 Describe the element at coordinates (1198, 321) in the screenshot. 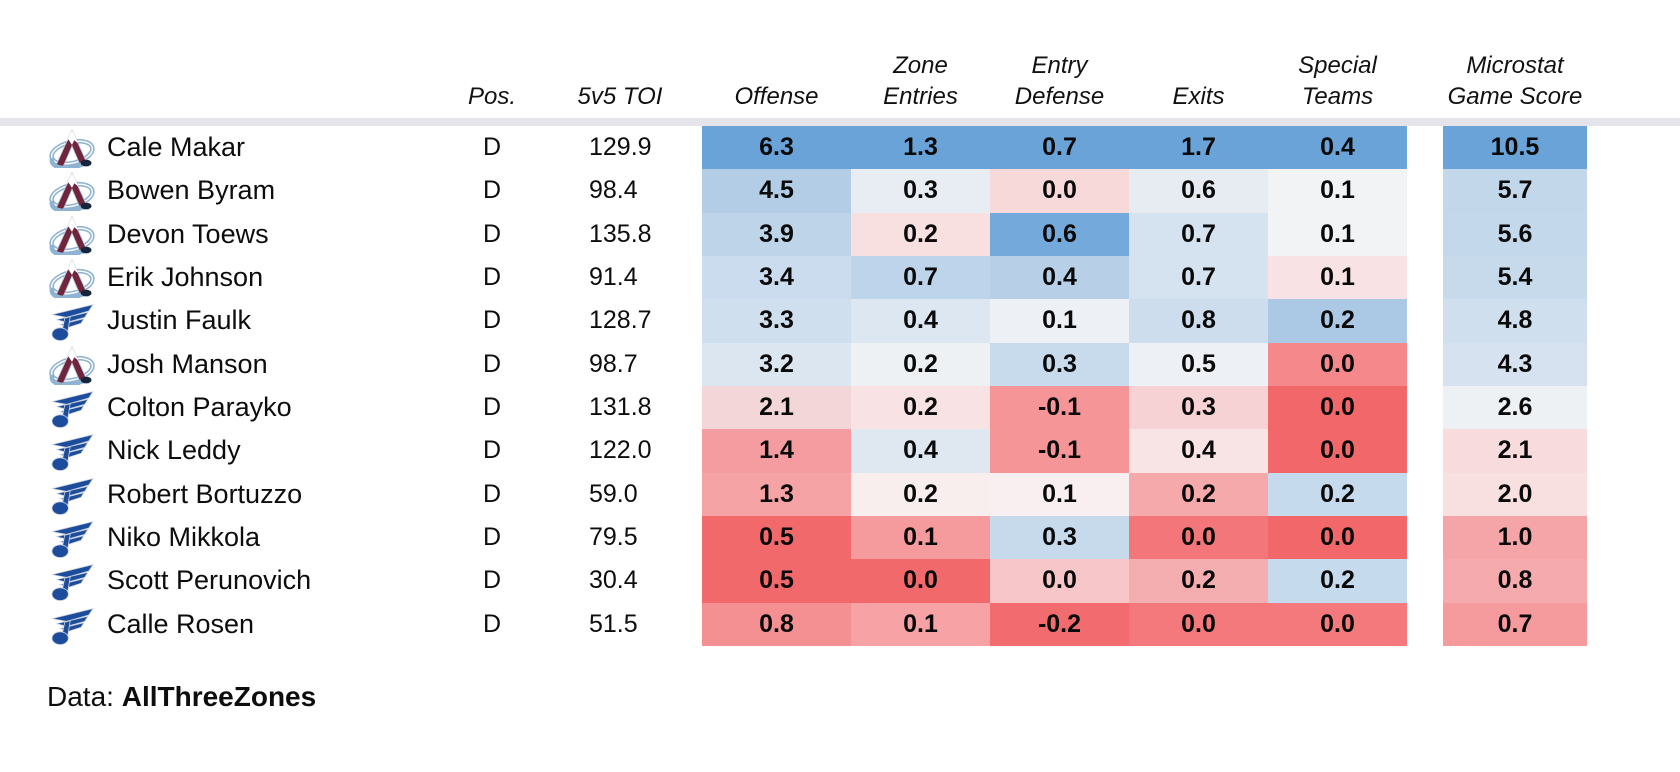

I see `heat-cell-exits: 0.8` at that location.